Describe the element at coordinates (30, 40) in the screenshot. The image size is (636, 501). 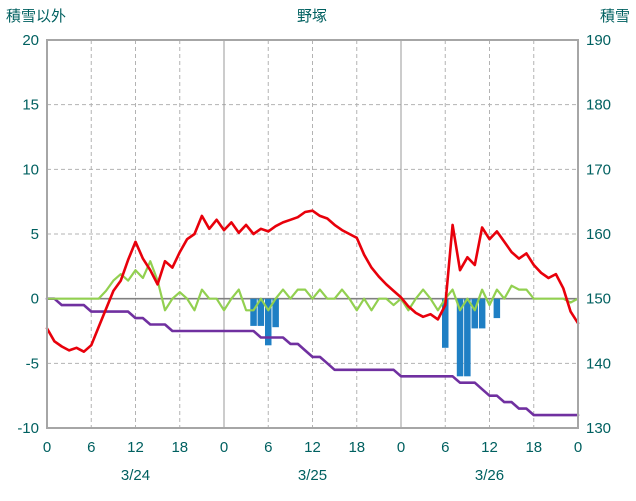
I see `left-tick-label: 20` at that location.